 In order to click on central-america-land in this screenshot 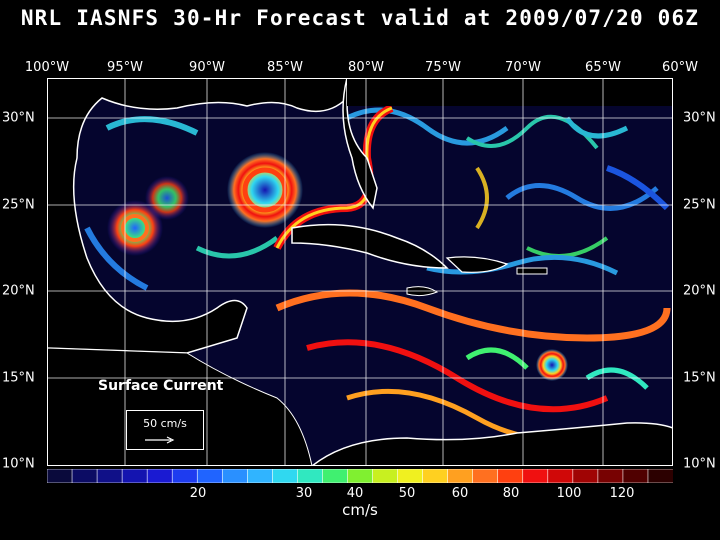, I will do `click(180, 406)`.